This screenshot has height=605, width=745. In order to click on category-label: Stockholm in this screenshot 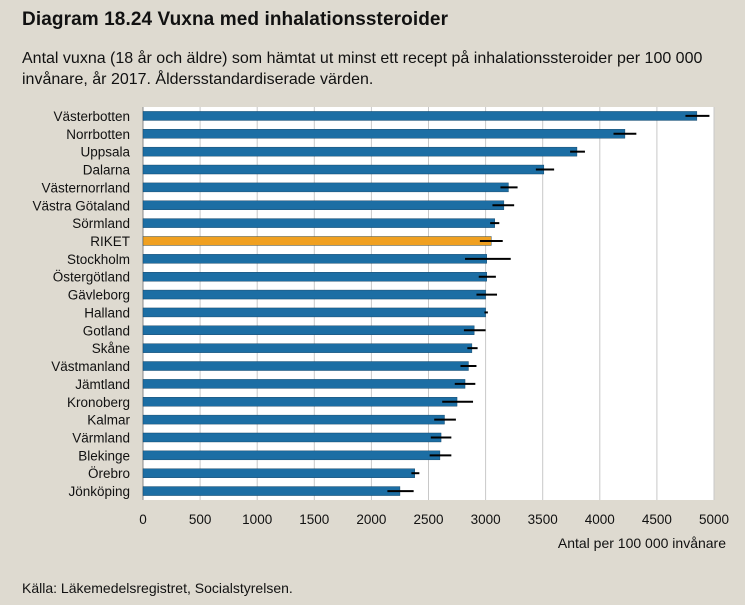, I will do `click(98, 259)`.